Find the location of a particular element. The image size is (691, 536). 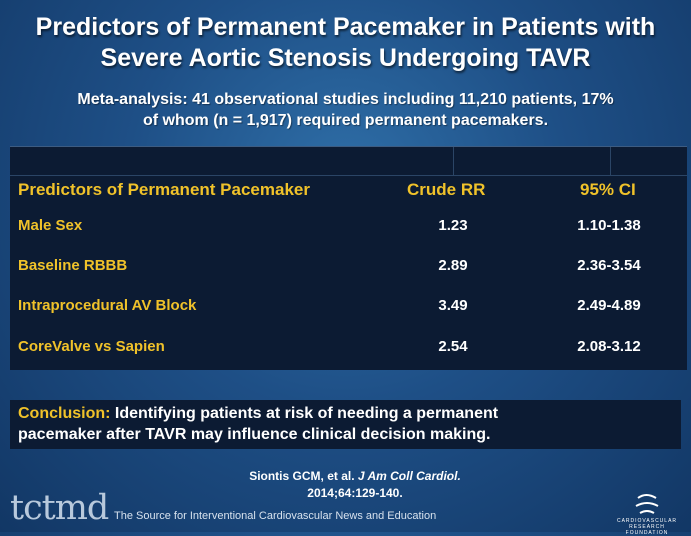

row-ci: 1.10-1.38 is located at coordinates (609, 225).